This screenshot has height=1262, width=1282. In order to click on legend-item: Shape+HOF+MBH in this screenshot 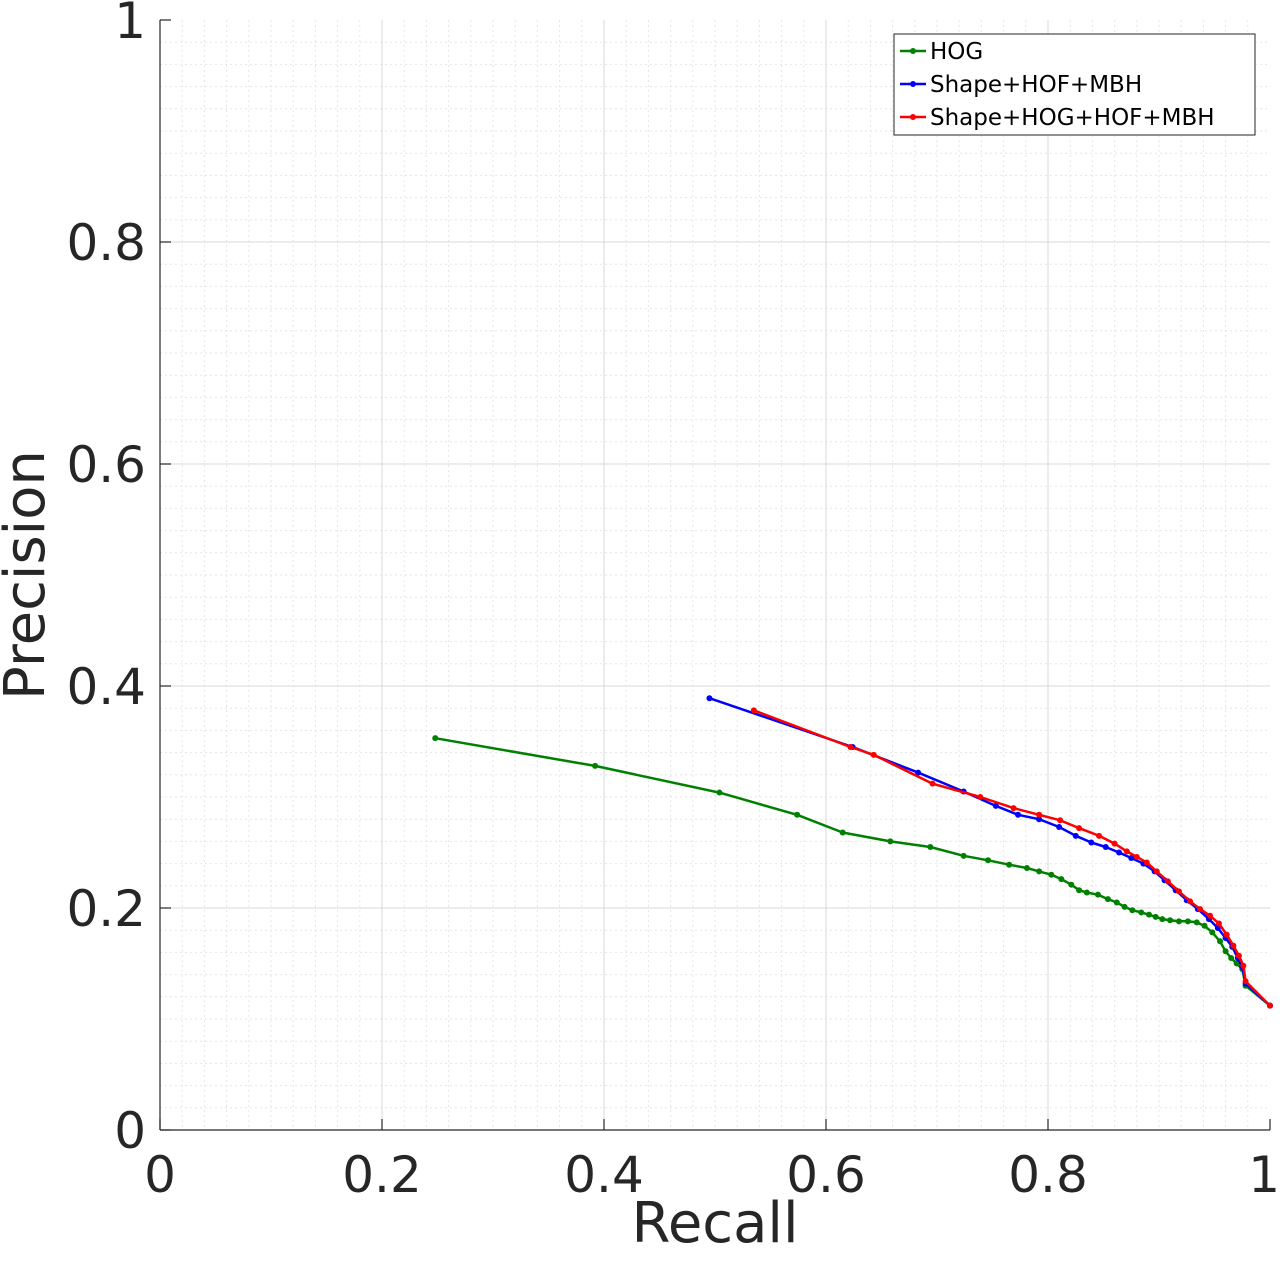, I will do `click(1021, 85)`.